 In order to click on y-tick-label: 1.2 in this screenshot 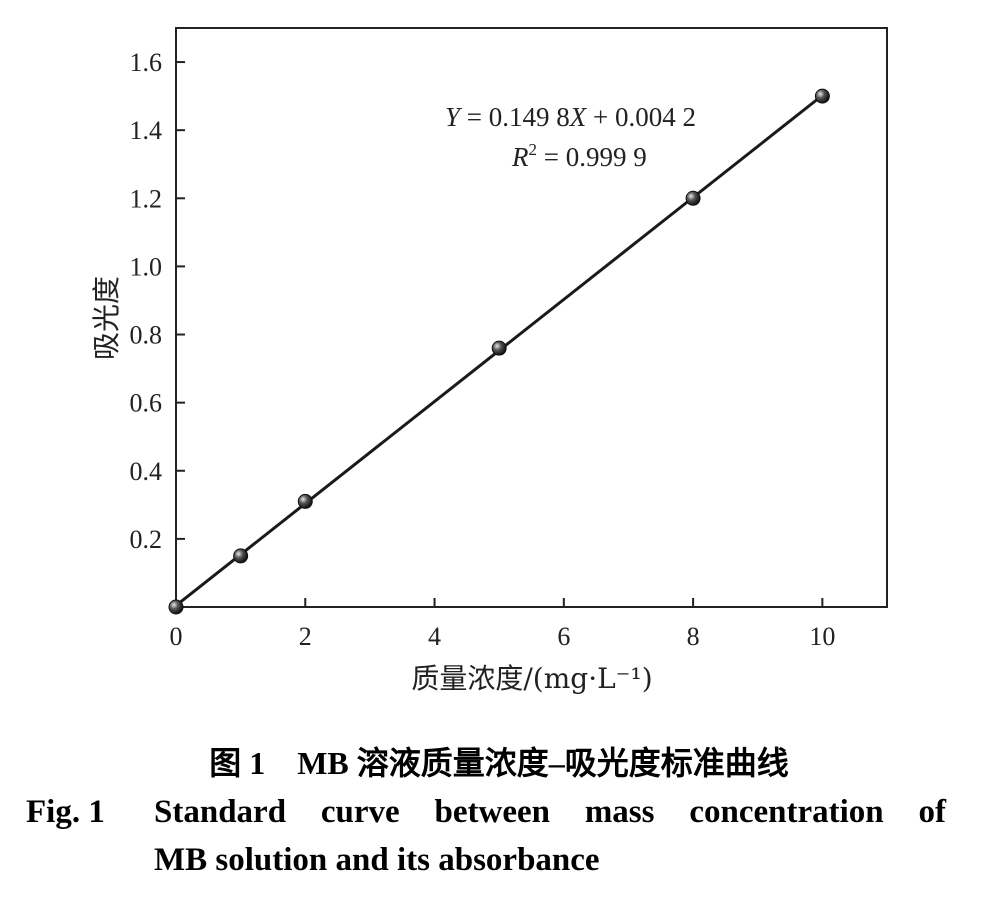, I will do `click(146, 198)`.